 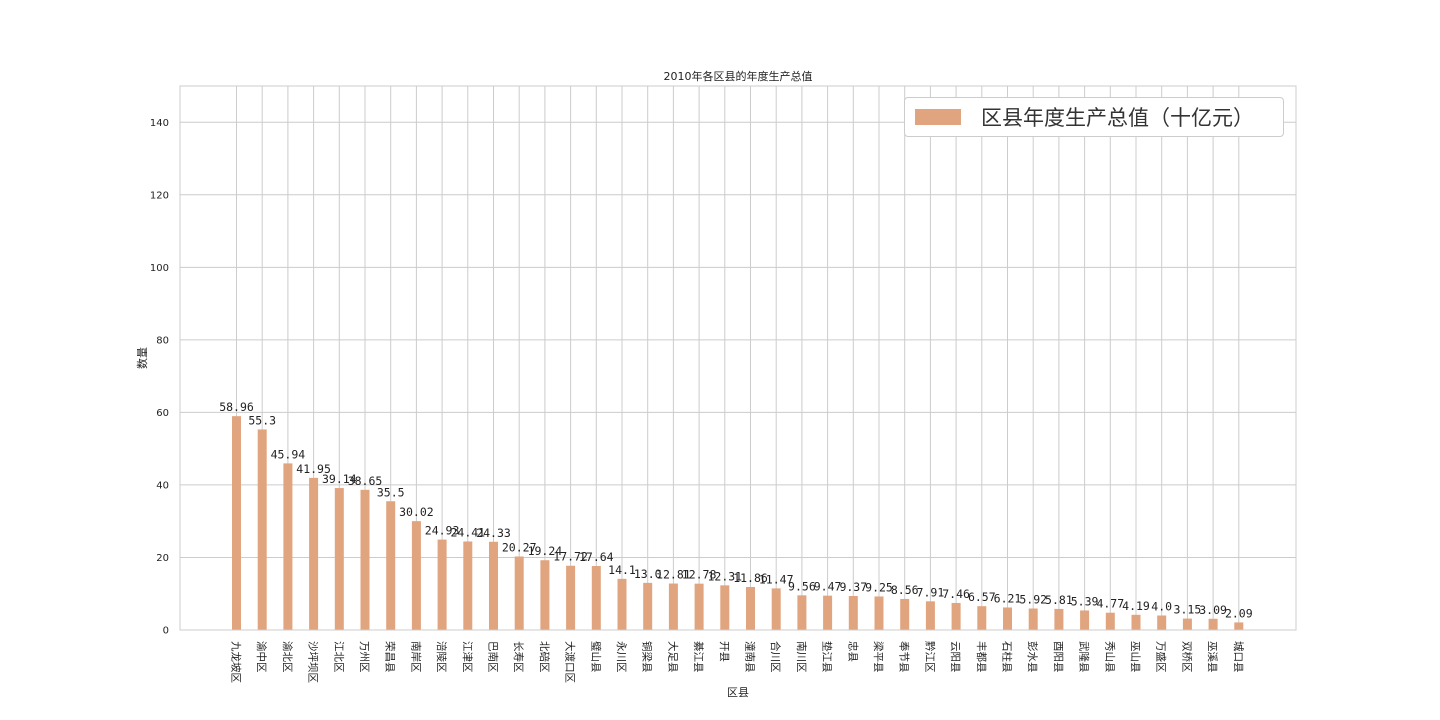 I want to click on data-label: 24.41, so click(x=467, y=532).